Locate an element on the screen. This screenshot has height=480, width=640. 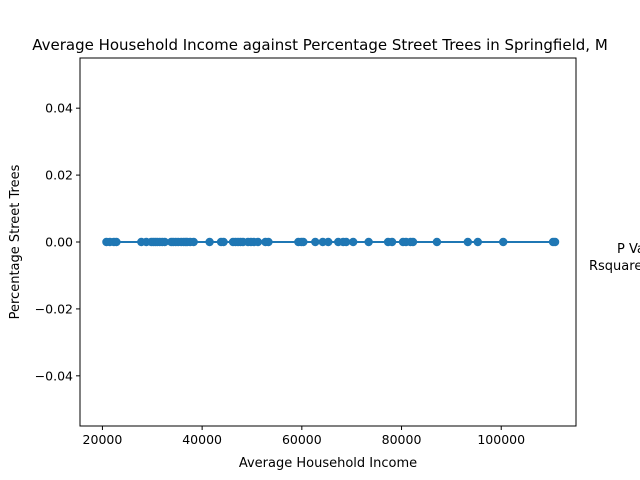
y-tick-label: 0.00 is located at coordinates (59, 242).